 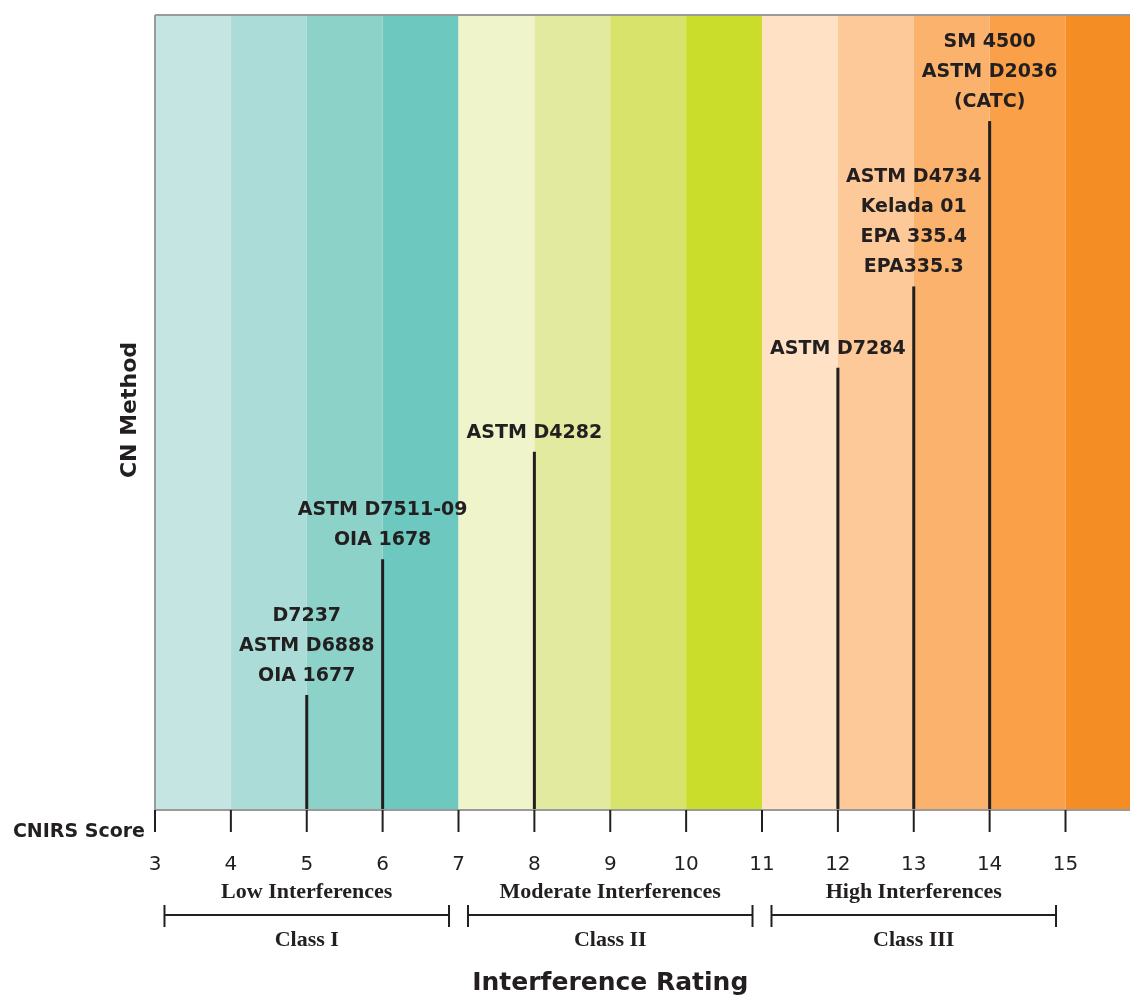 I want to click on x-tick-label: 6, so click(x=382, y=863).